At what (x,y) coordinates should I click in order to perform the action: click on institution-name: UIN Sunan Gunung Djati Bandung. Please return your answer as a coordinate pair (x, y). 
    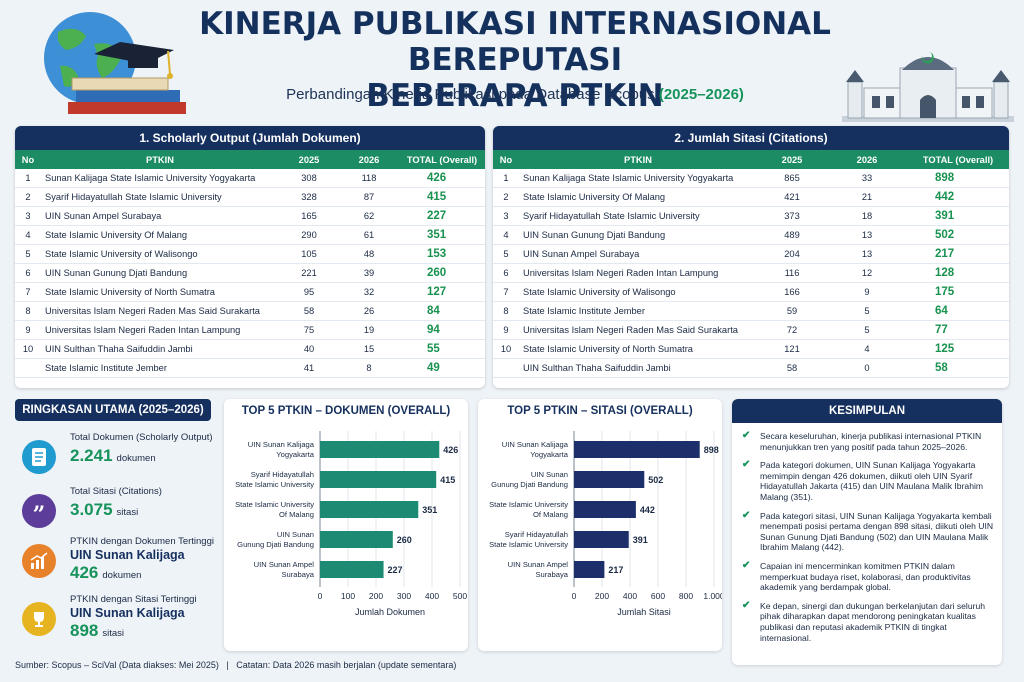
    Looking at the image, I should click on (638, 235).